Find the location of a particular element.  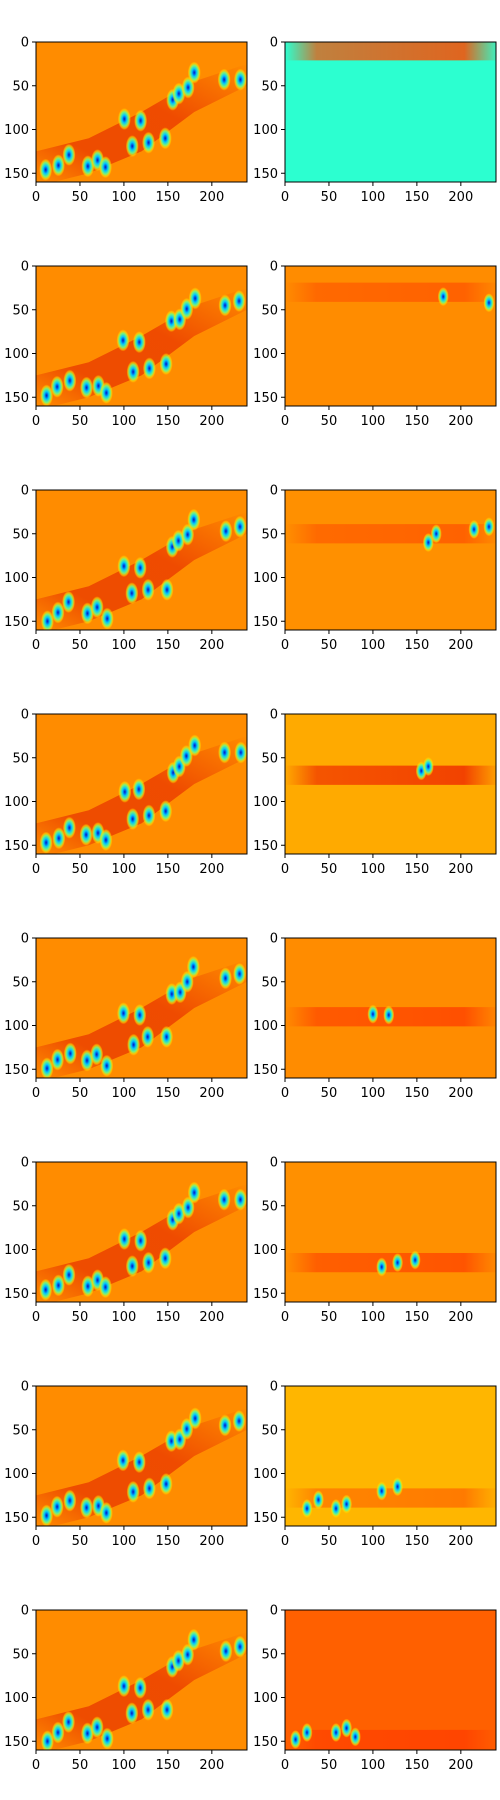

heatmap-background is located at coordinates (390, 560).